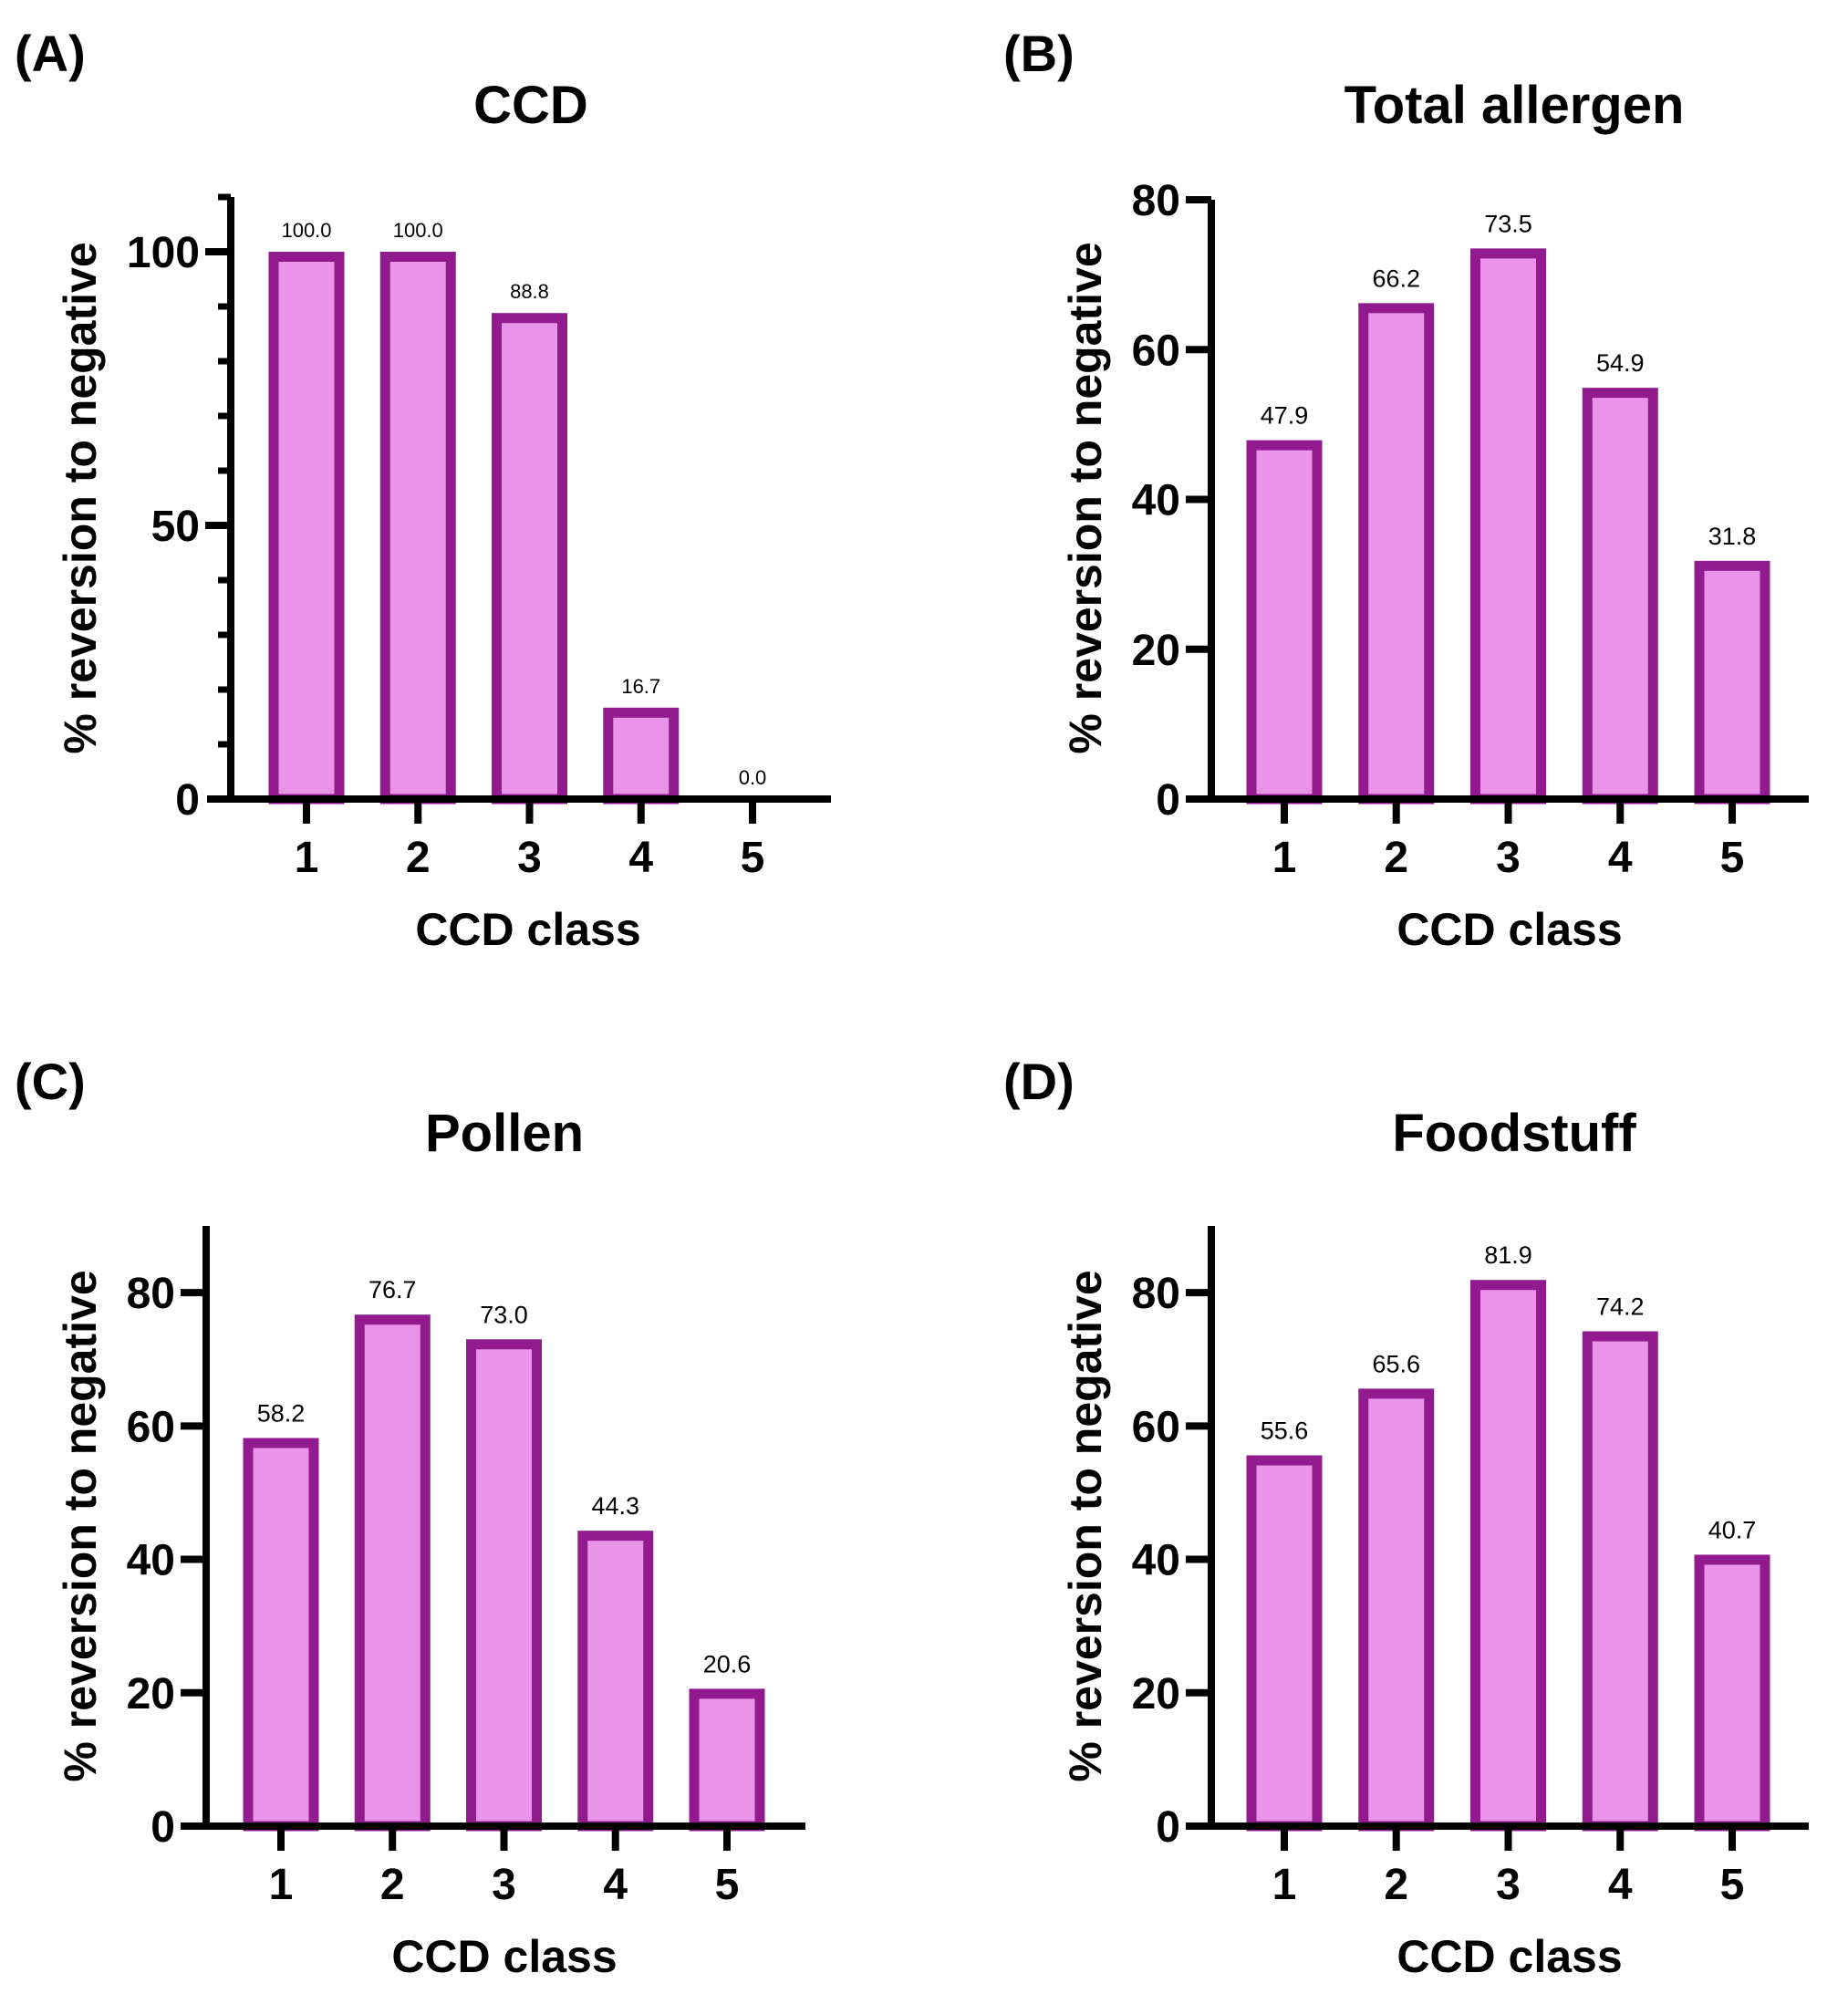  Describe the element at coordinates (640, 686) in the screenshot. I see `data-label: 16.7` at that location.